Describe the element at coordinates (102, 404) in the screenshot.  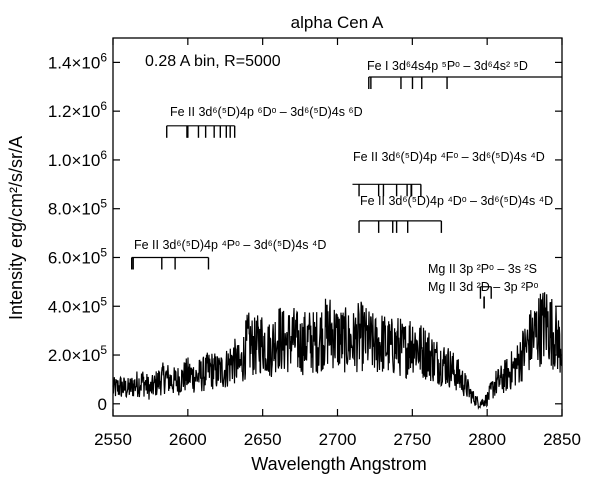
I see `y-tick-label: 0` at that location.